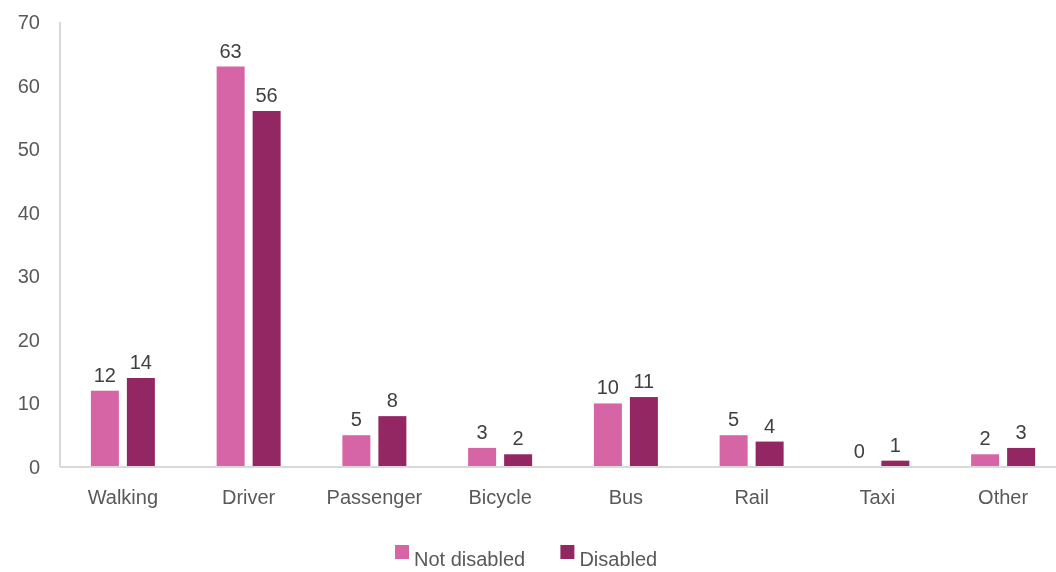  What do you see at coordinates (607, 387) in the screenshot?
I see `data-label: 10` at bounding box center [607, 387].